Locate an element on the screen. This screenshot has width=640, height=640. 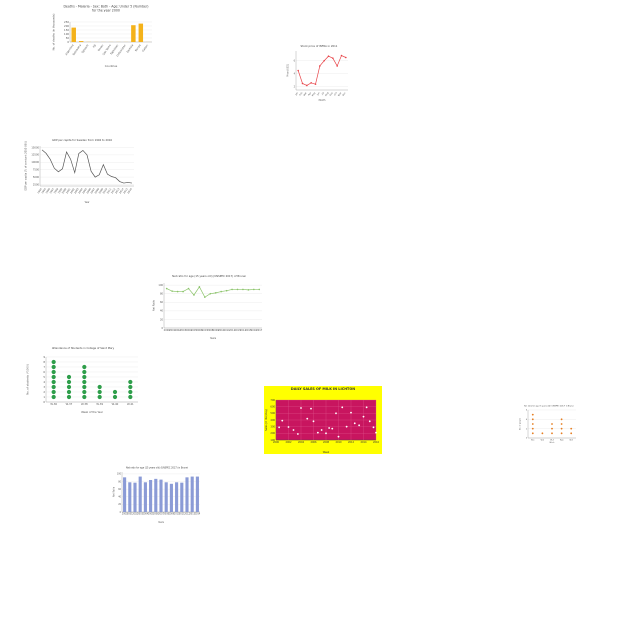
x-tick-label: 1994 is located at coordinates (40, 190).